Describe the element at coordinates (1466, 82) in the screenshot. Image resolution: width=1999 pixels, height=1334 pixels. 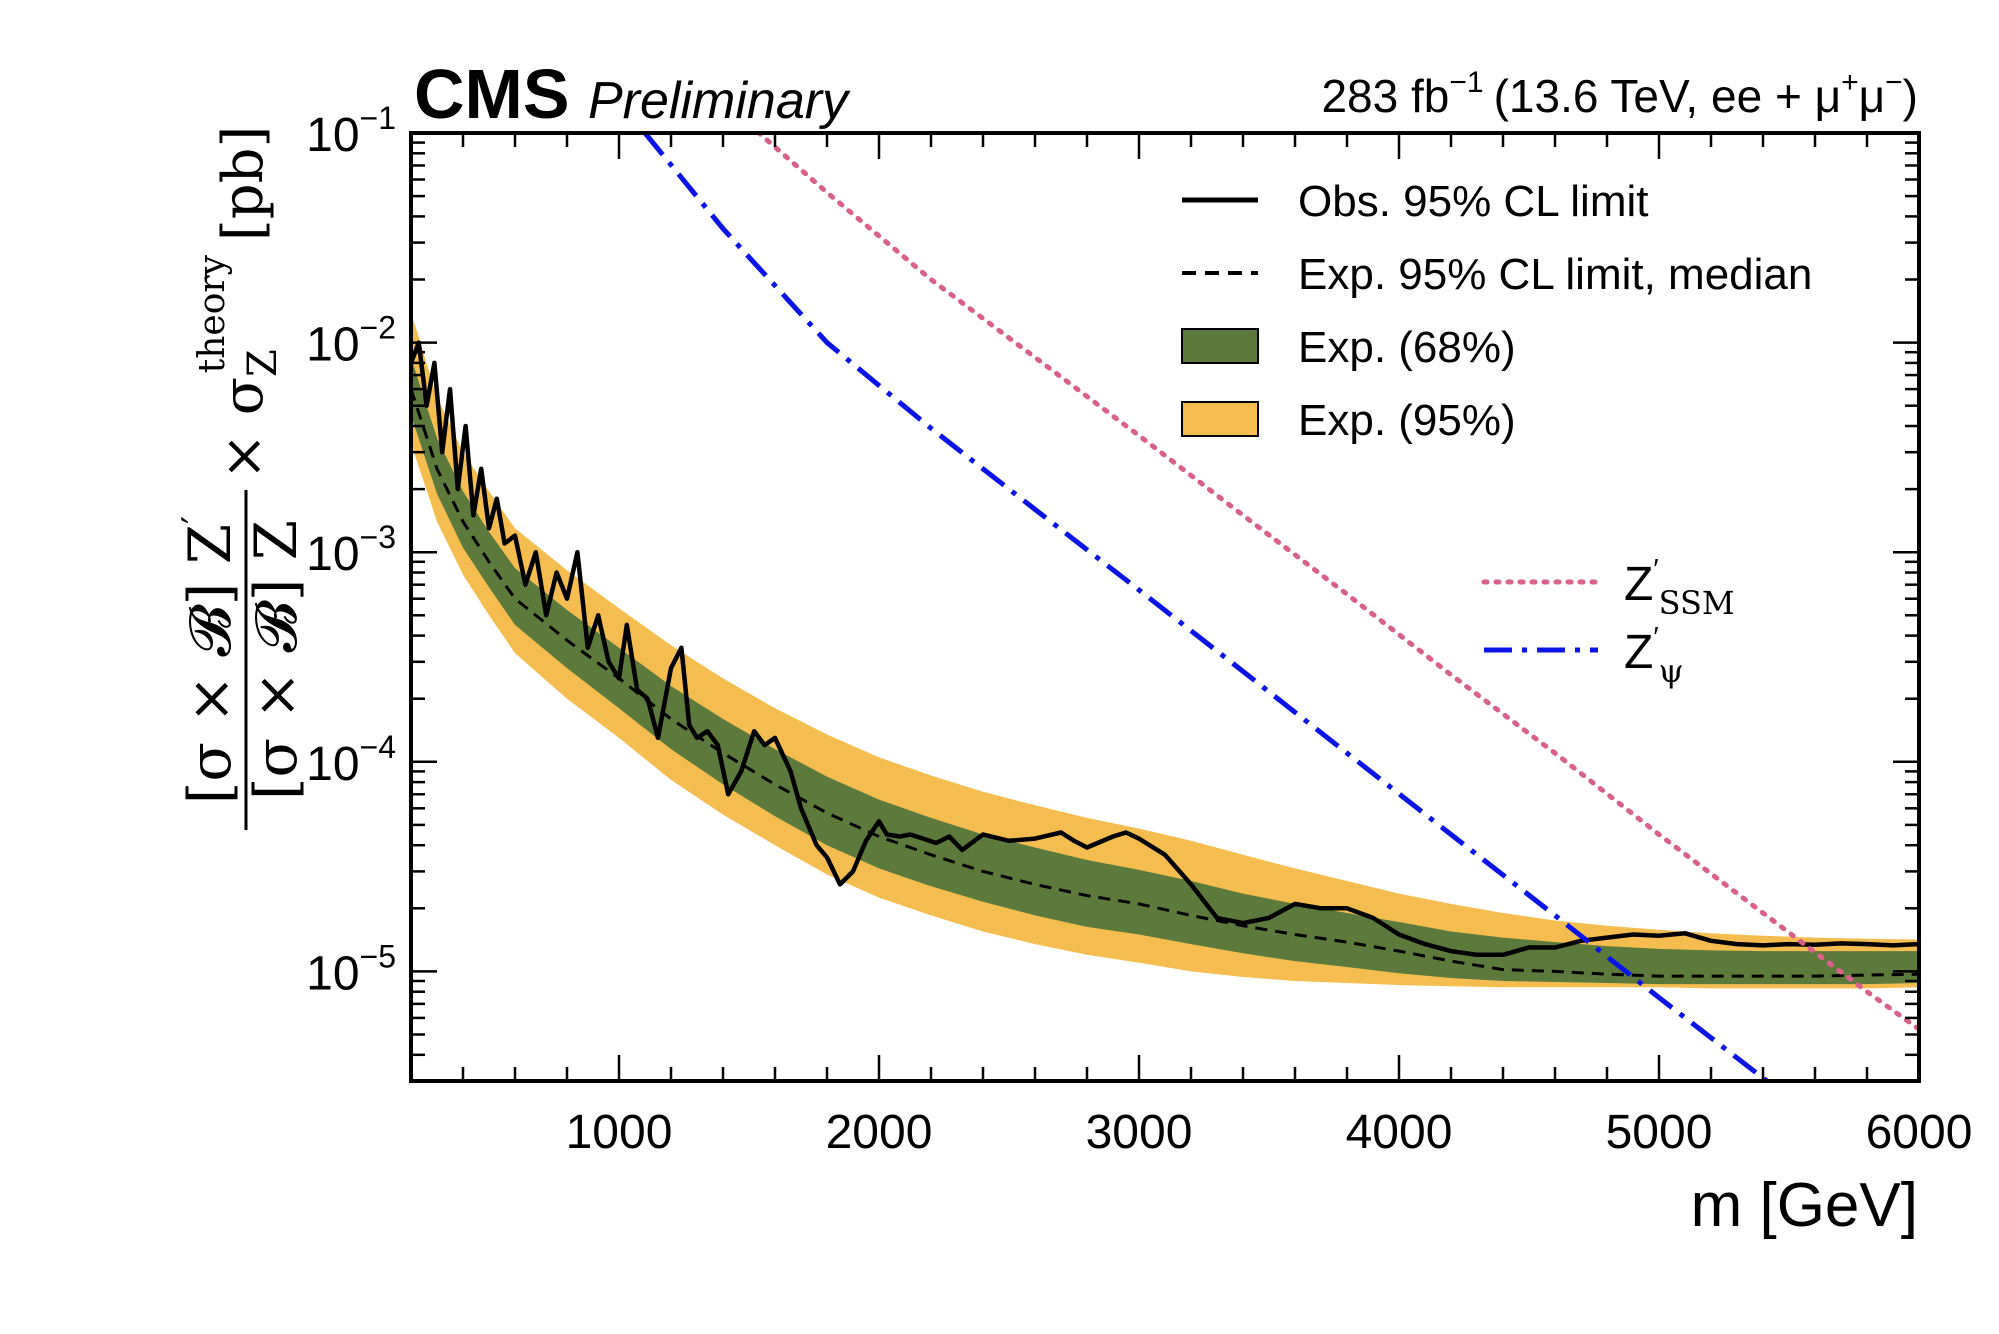
I see `lumi-exponent: −1` at that location.